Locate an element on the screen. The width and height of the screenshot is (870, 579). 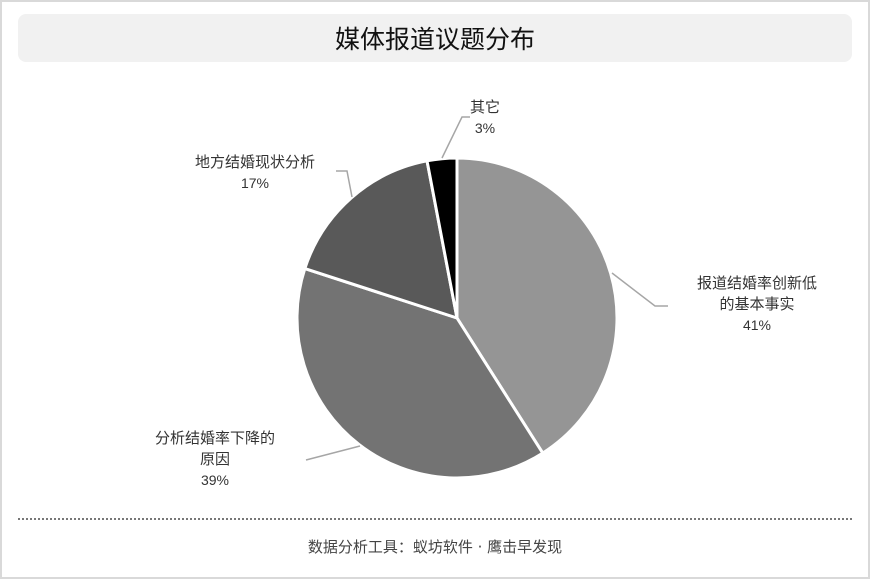
title-box: 媒体报道议题分布 is located at coordinates (435, 38).